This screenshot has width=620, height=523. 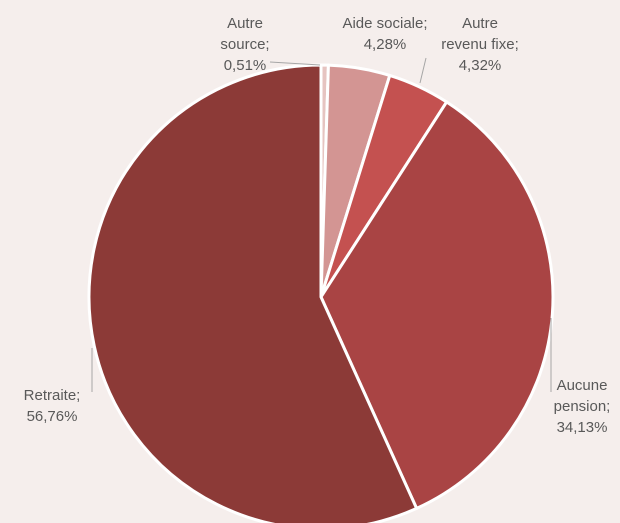 What do you see at coordinates (423, 70) in the screenshot?
I see `leader-line-autre-revenu-fixe` at bounding box center [423, 70].